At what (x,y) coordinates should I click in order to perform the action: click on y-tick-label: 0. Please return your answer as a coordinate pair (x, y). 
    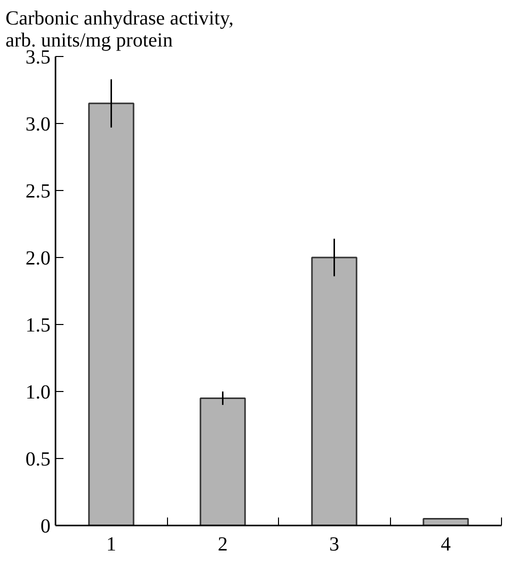
    Looking at the image, I should click on (45, 527).